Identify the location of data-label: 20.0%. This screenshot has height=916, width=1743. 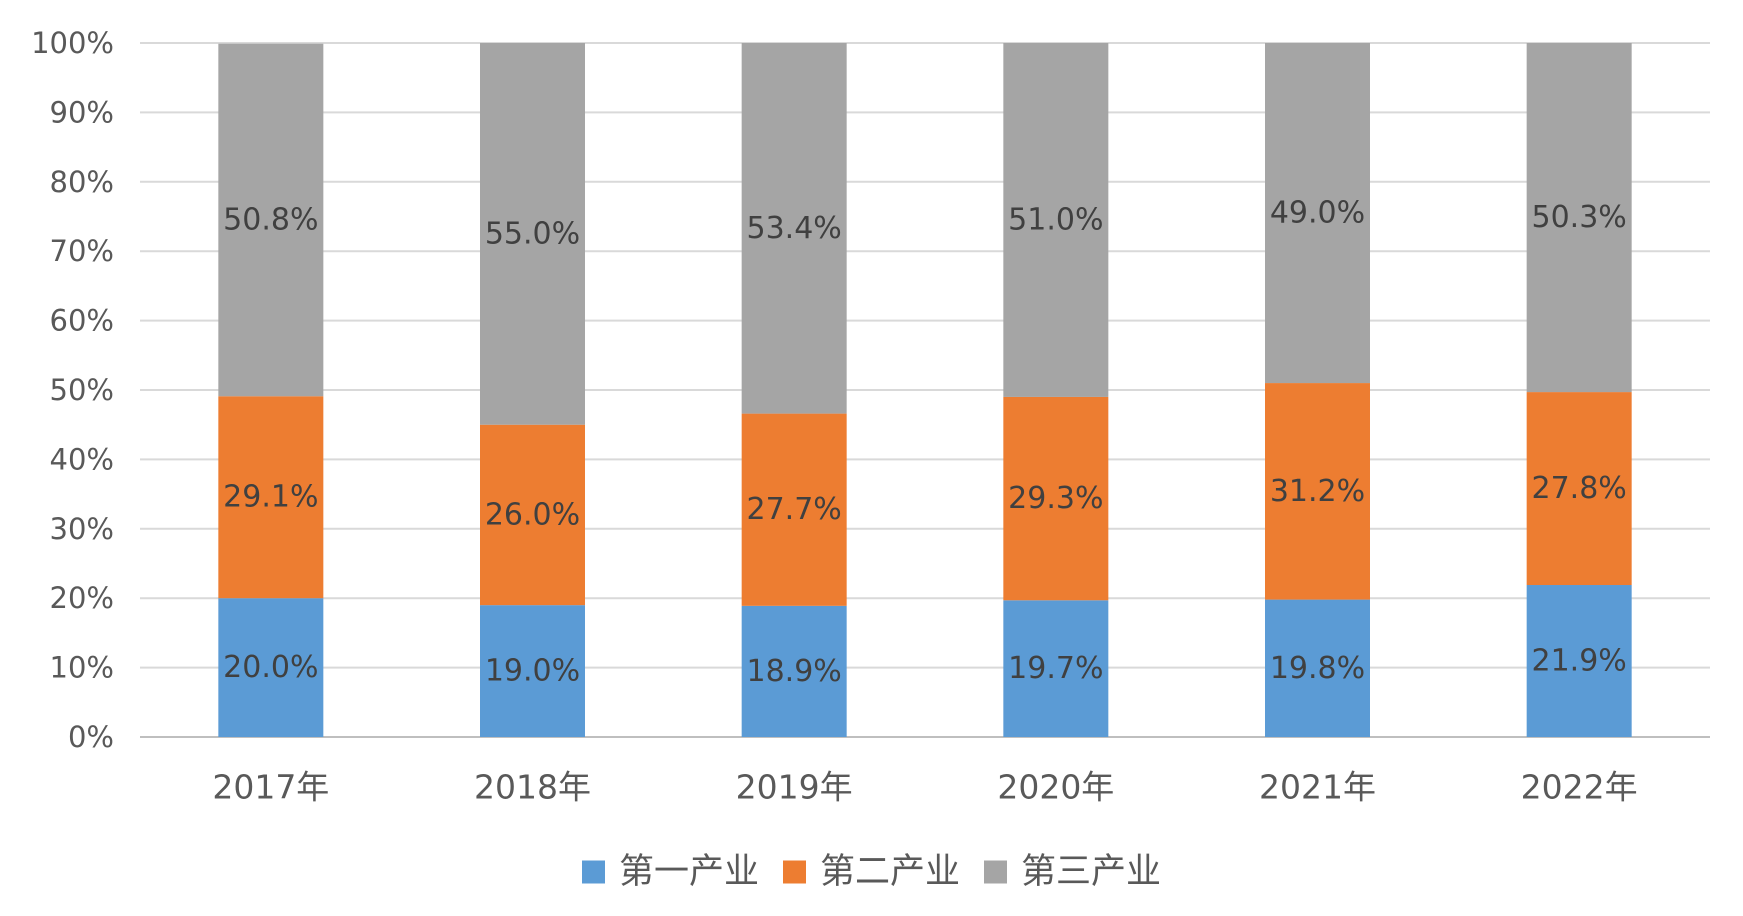
(270, 667).